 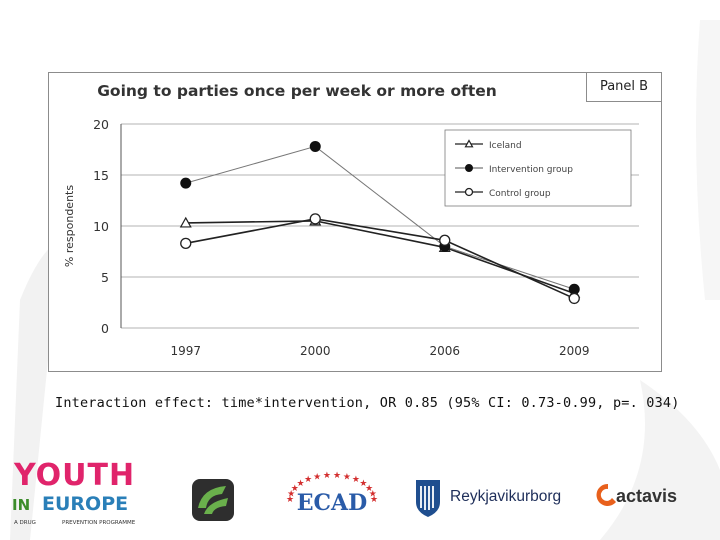 I want to click on reykjavikurborg-logo: Reykjavikurborg, so click(x=505, y=496).